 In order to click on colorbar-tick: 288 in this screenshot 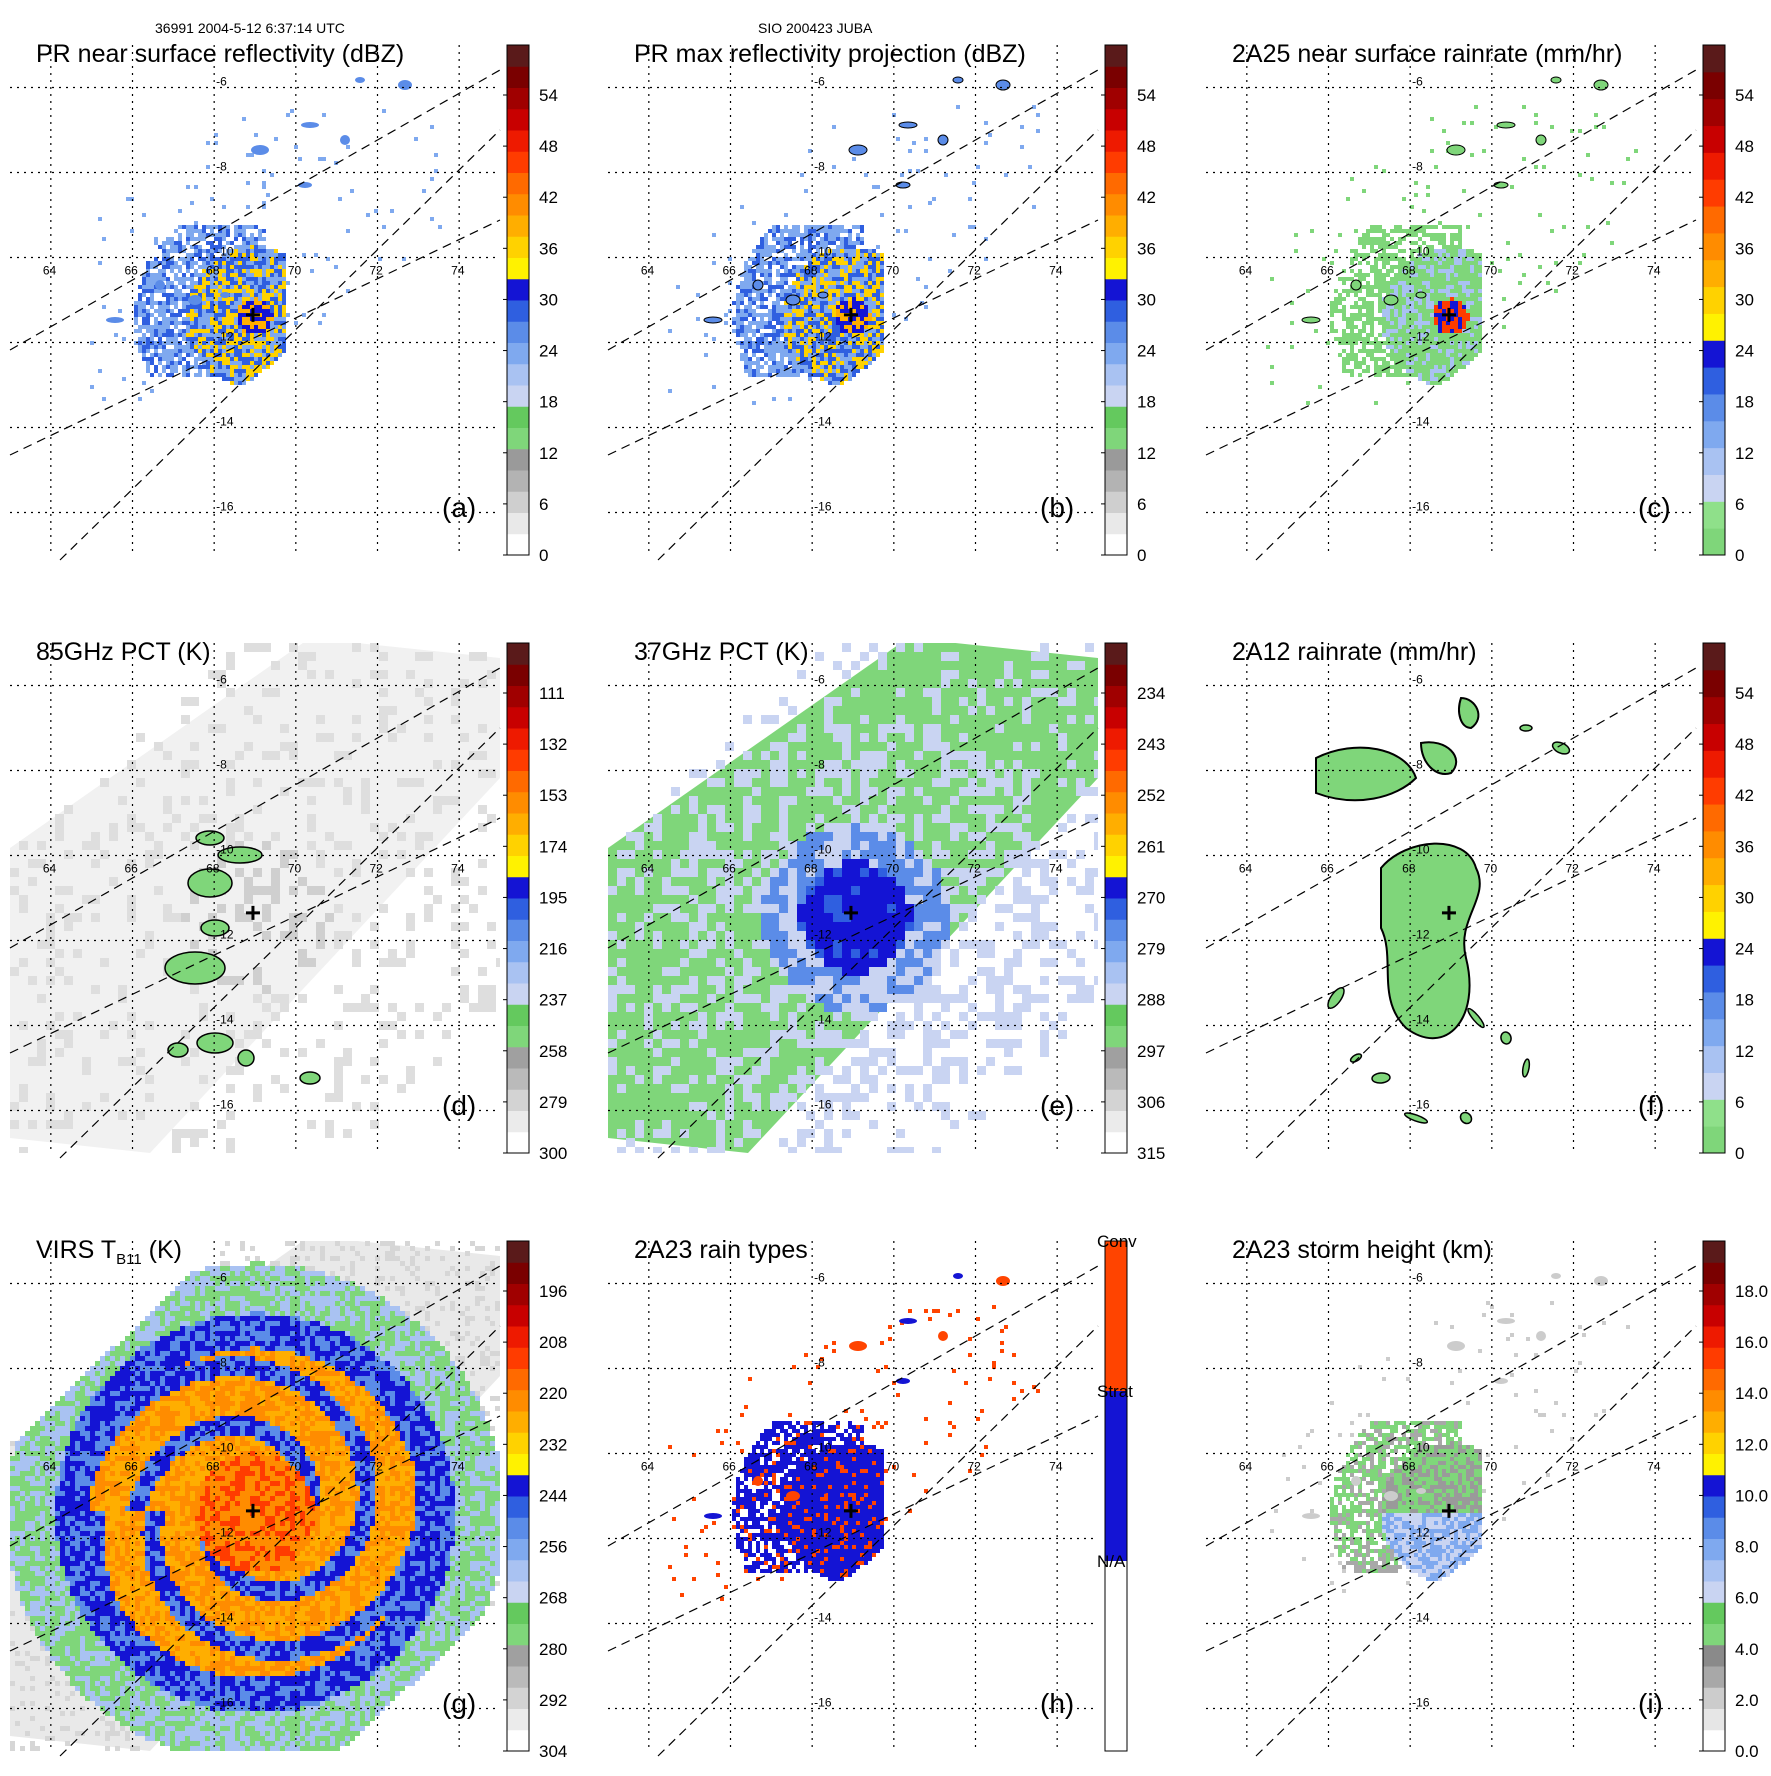, I will do `click(1151, 1000)`.